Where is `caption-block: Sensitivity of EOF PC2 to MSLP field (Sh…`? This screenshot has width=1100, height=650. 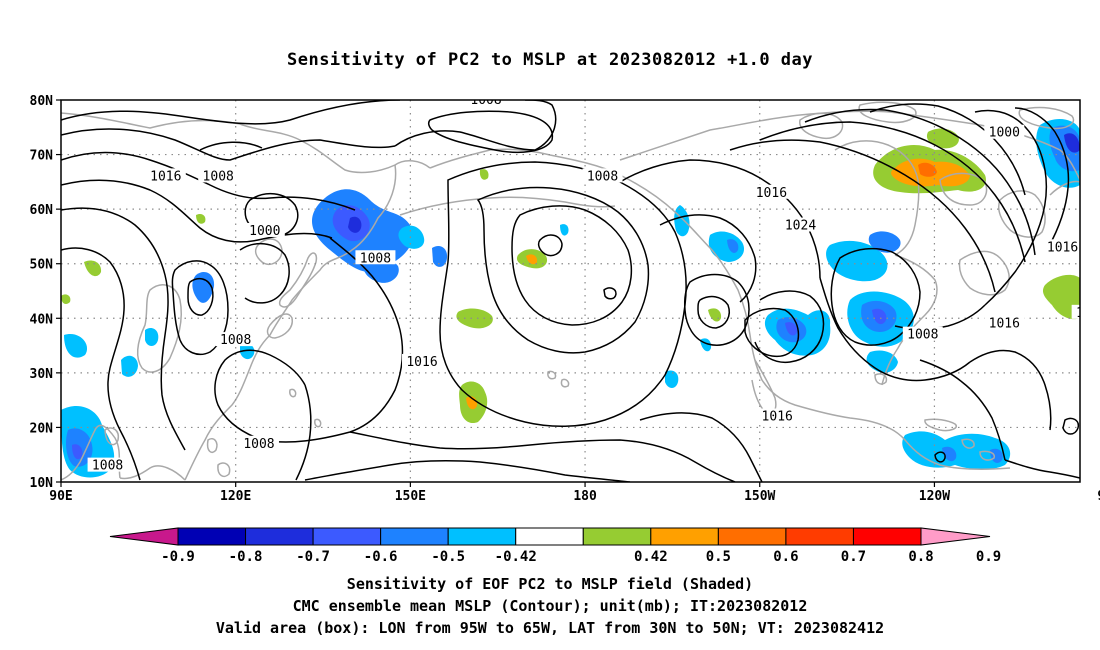 caption-block: Sensitivity of EOF PC2 to MSLP field (Sh… is located at coordinates (550, 606).